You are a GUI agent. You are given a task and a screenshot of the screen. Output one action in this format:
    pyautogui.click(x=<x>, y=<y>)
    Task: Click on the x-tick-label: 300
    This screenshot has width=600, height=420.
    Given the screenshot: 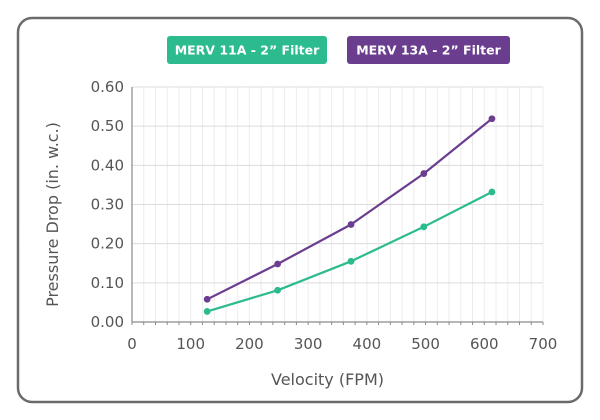 What is the action you would take?
    pyautogui.click(x=308, y=344)
    